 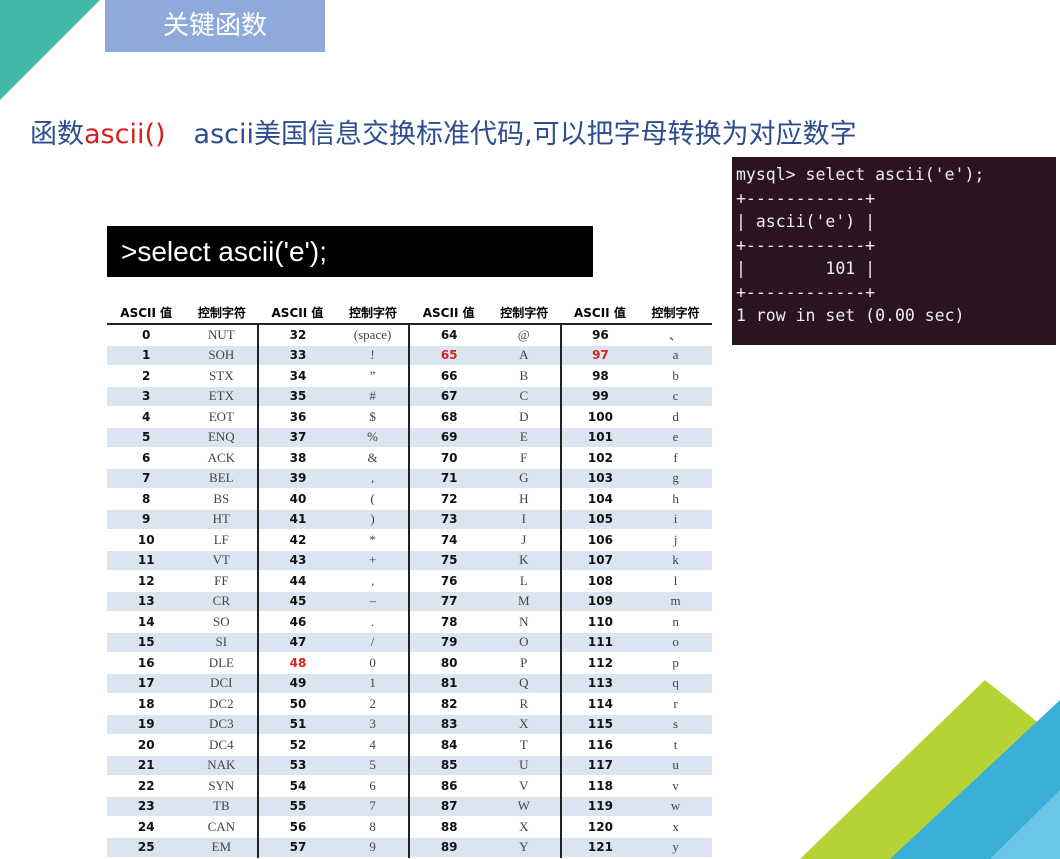 What do you see at coordinates (146, 335) in the screenshot?
I see `table-cell: 0` at bounding box center [146, 335].